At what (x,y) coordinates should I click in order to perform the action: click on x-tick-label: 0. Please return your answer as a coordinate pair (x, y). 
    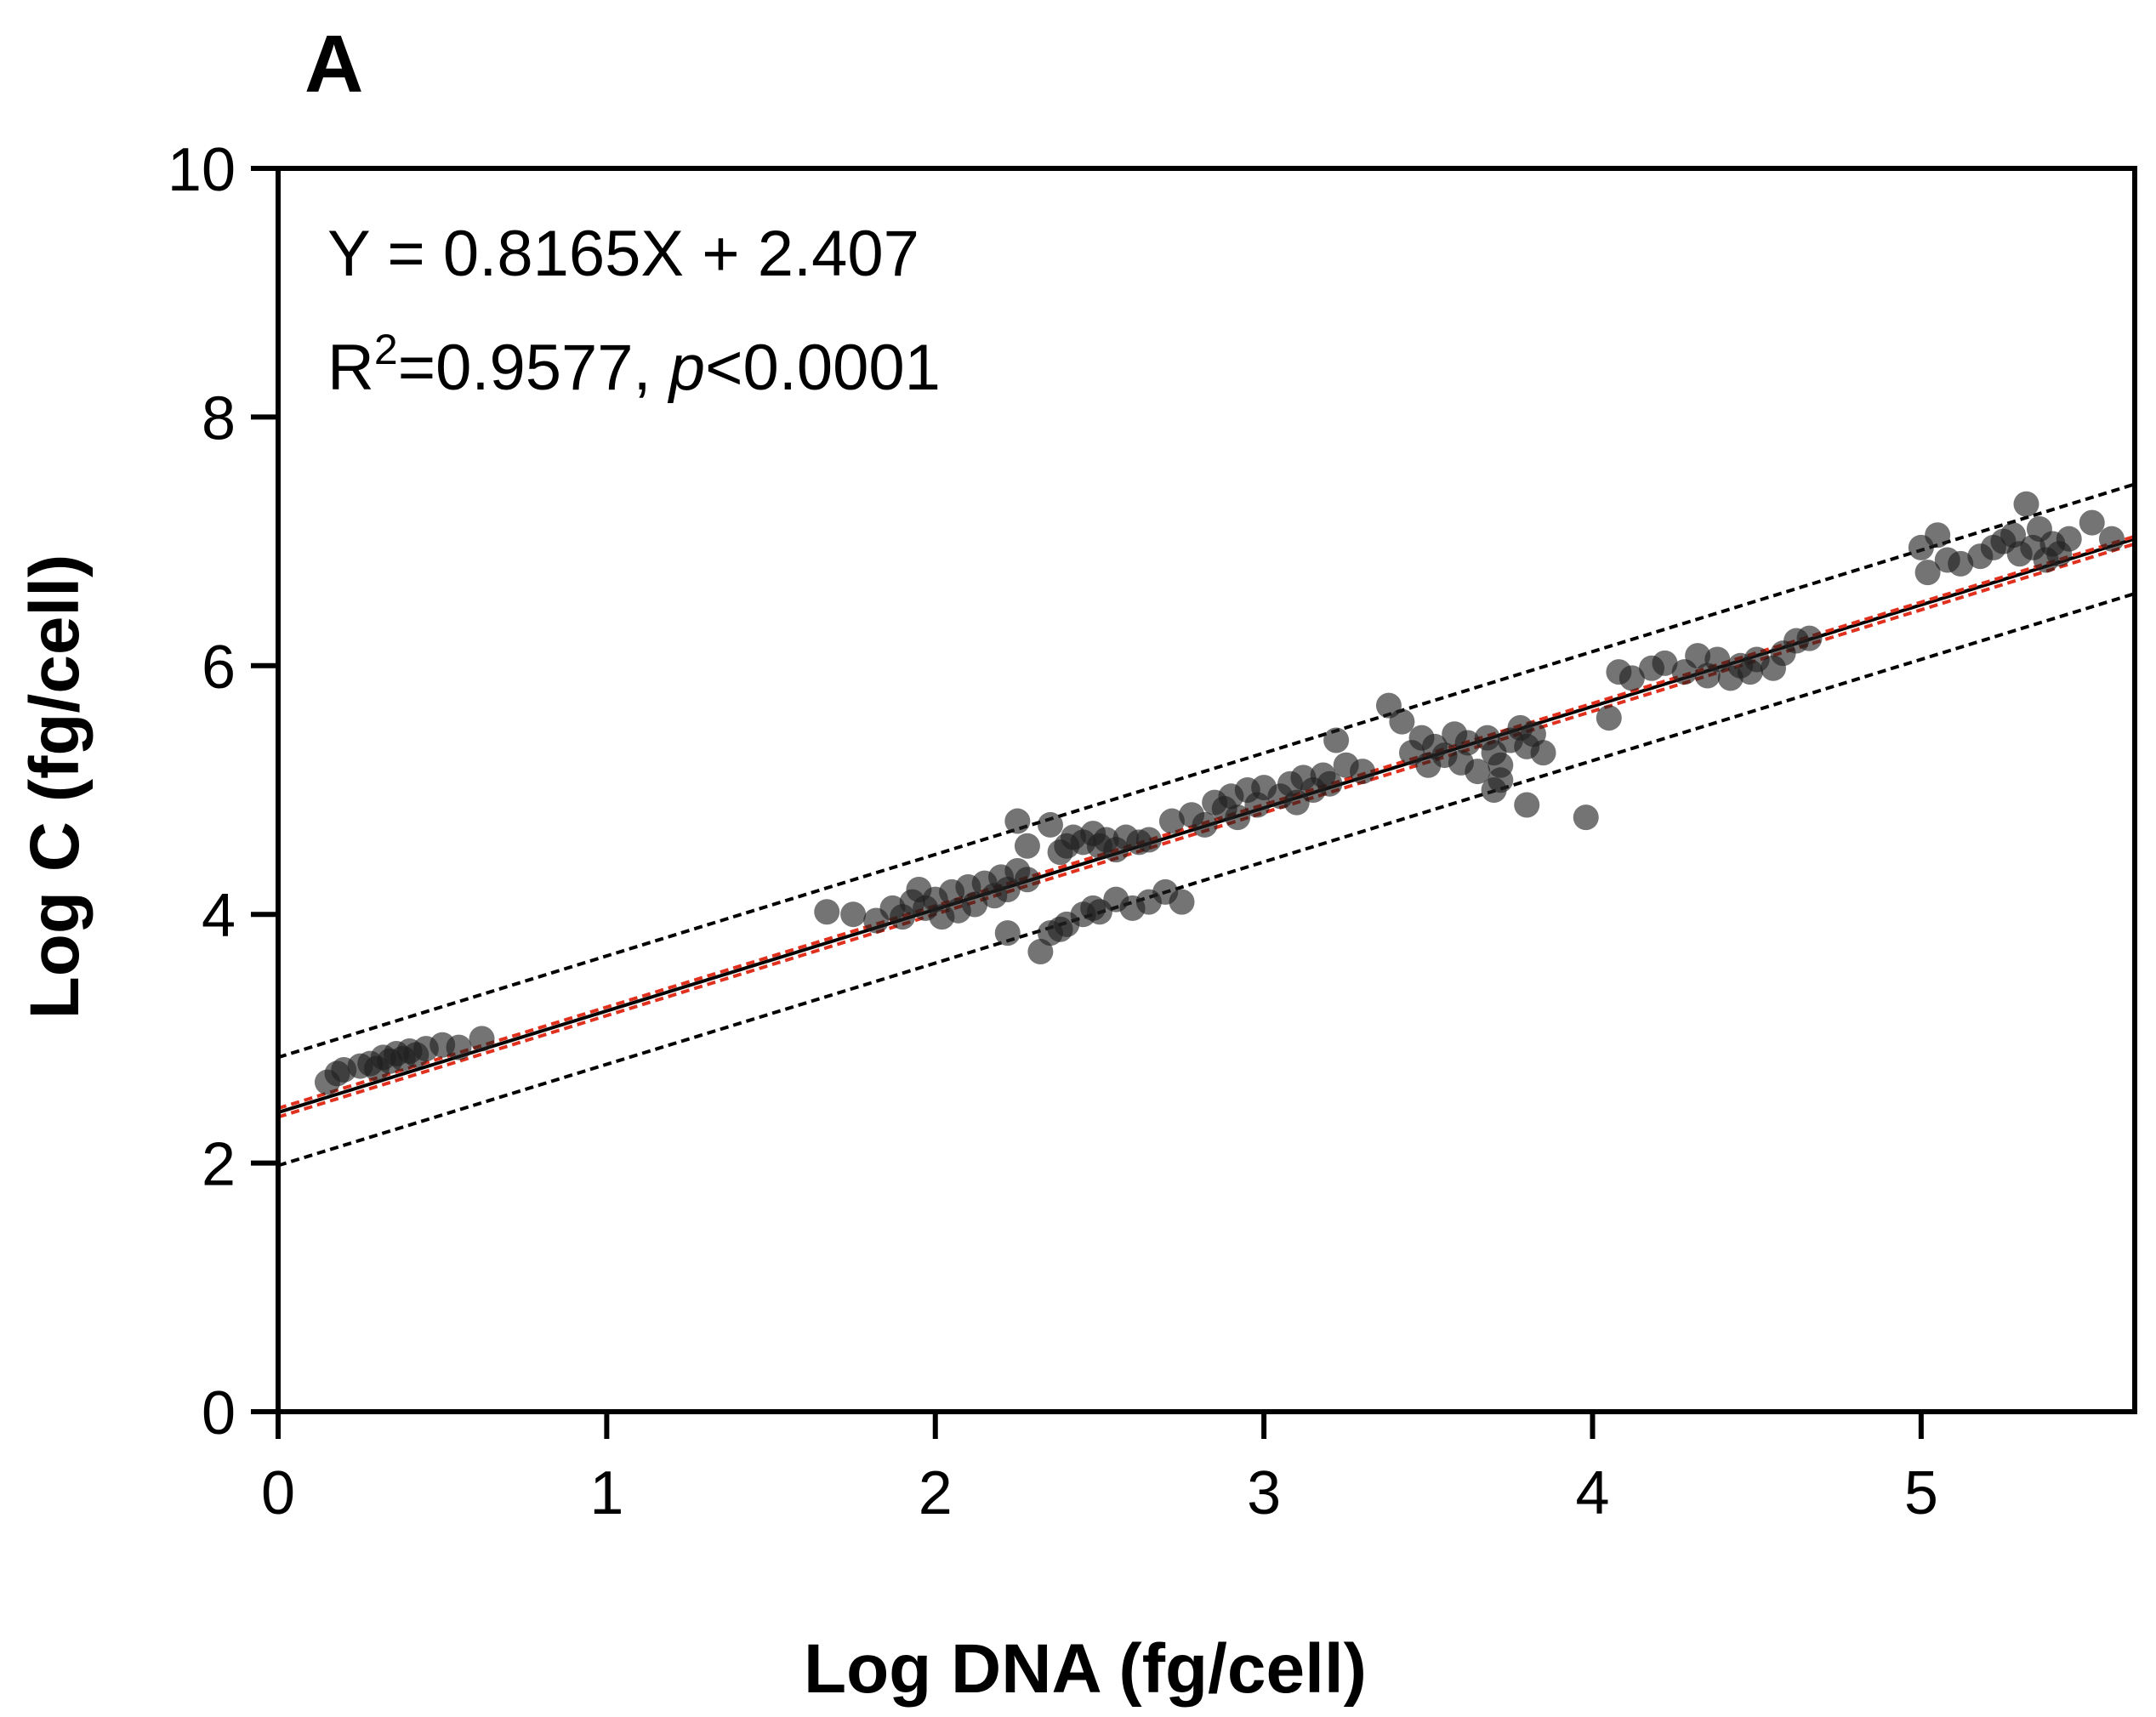
    Looking at the image, I should click on (278, 1493).